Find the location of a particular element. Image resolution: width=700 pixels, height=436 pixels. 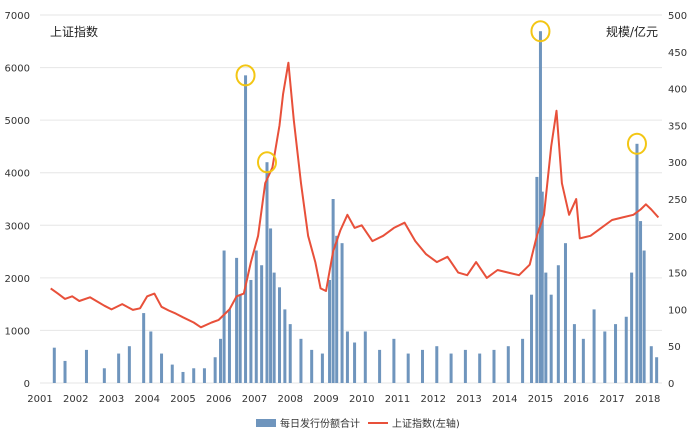

legend: 每日发行份额合计 上证指数(左轴) is located at coordinates (358, 423).